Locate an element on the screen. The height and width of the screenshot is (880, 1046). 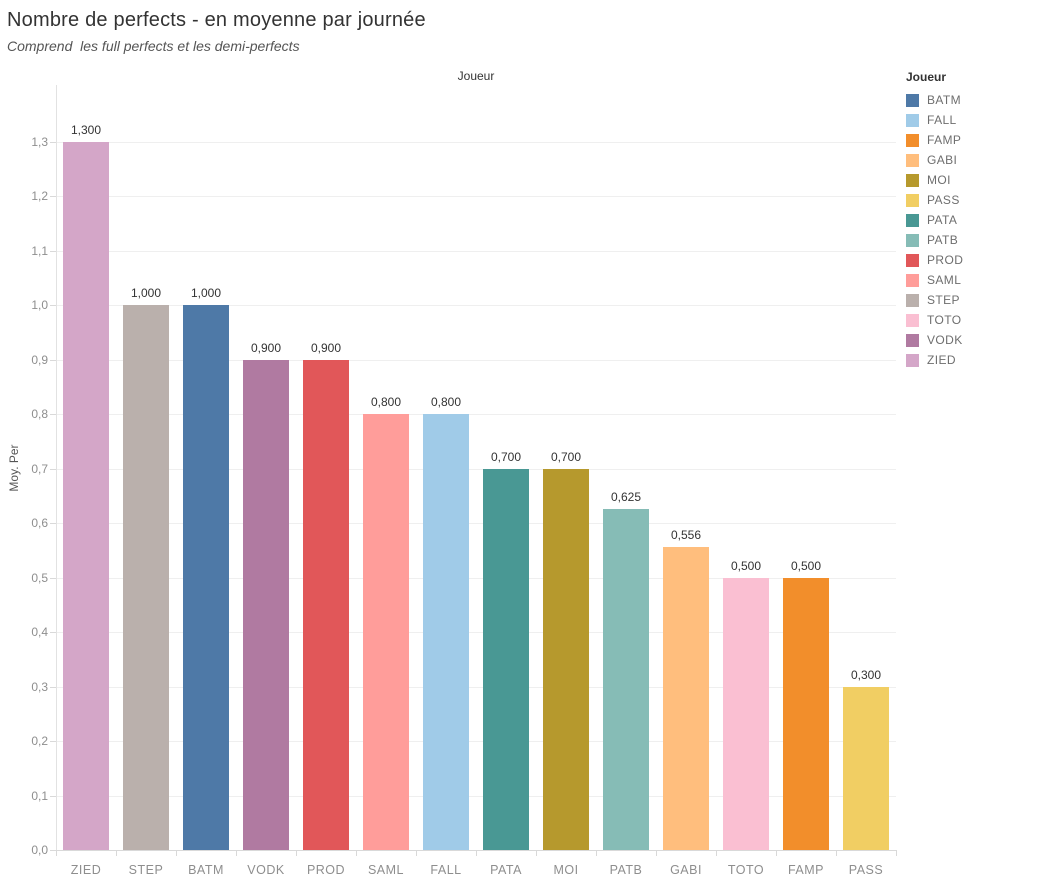
bar-saml is located at coordinates (386, 632).